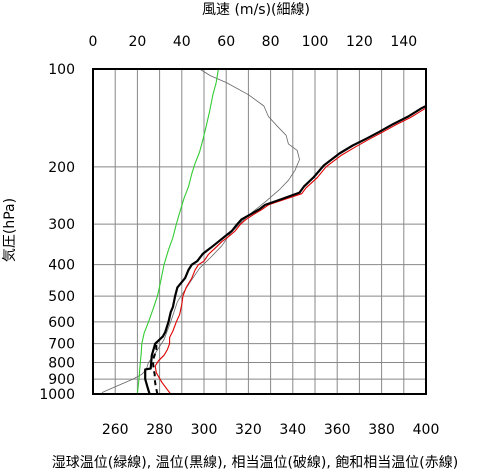 The width and height of the screenshot is (498, 472). I want to click on y-tick-label: 100, so click(61, 70).